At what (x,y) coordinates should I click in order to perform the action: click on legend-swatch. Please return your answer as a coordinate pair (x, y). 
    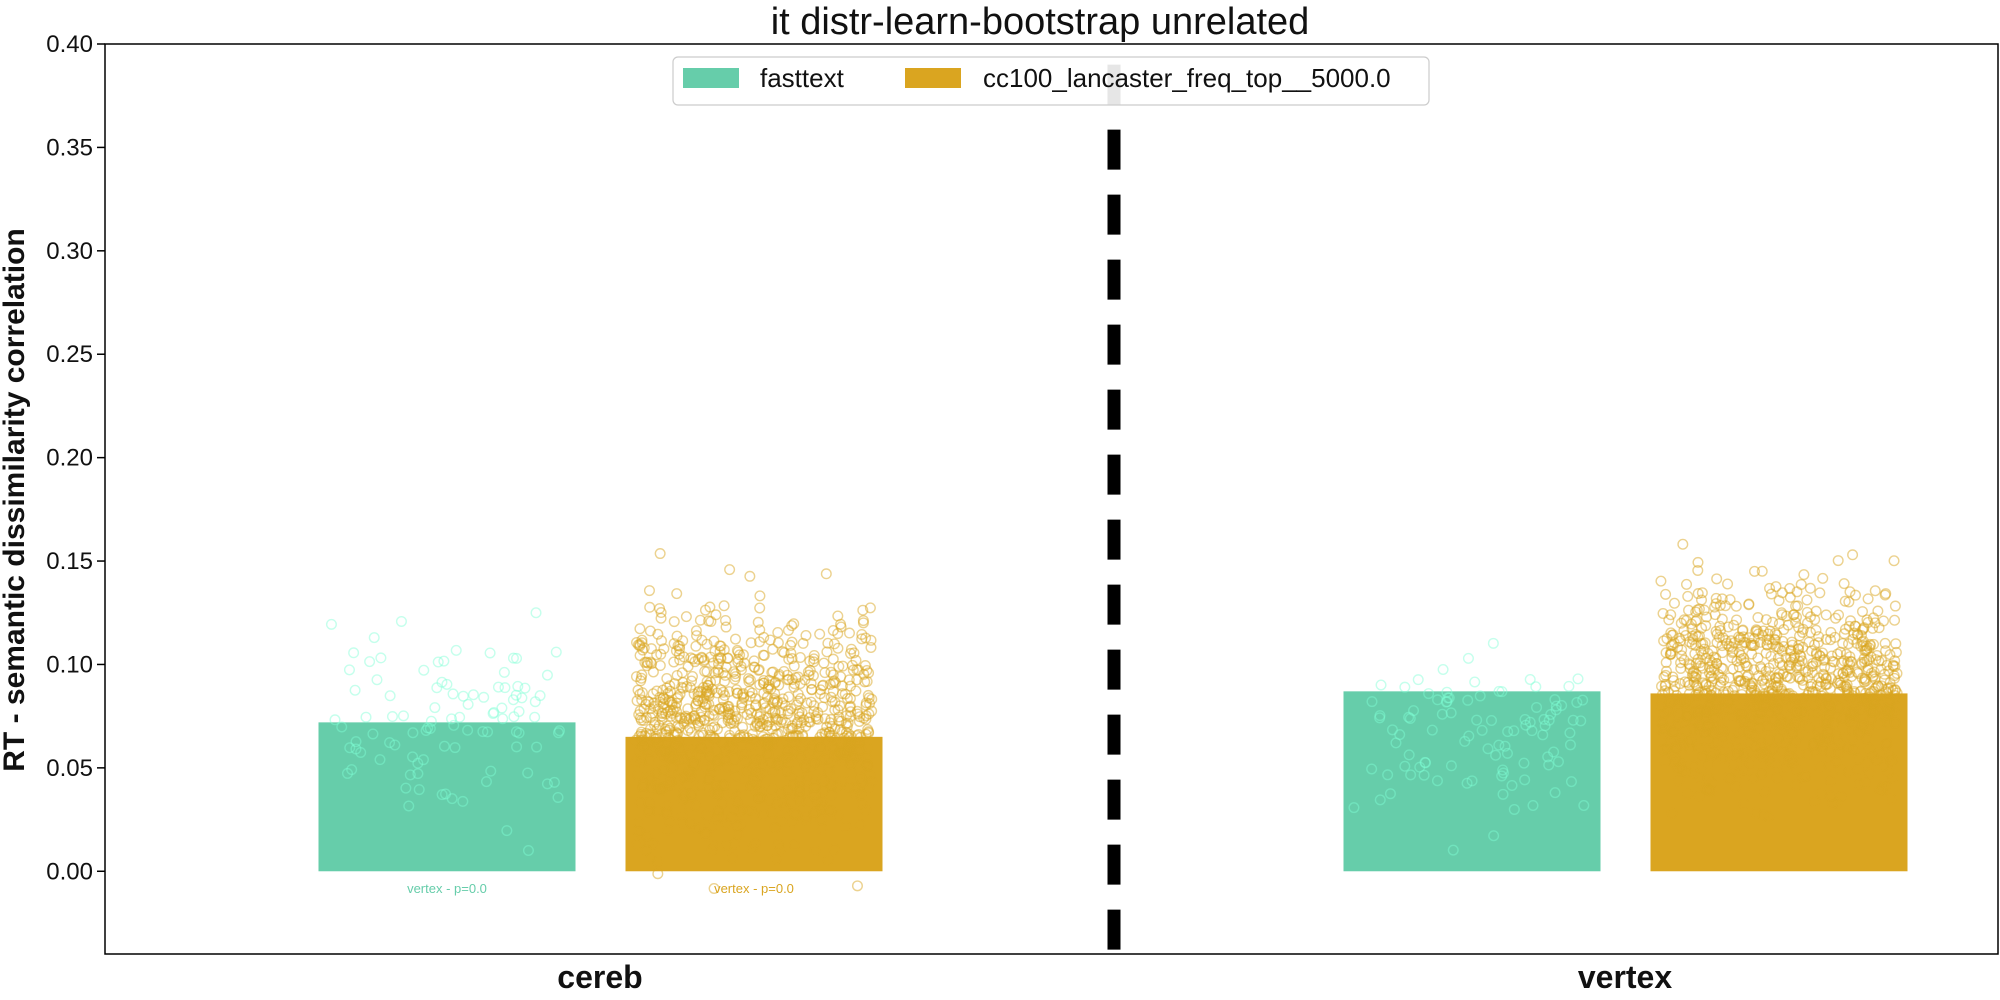
    Looking at the image, I should click on (933, 78).